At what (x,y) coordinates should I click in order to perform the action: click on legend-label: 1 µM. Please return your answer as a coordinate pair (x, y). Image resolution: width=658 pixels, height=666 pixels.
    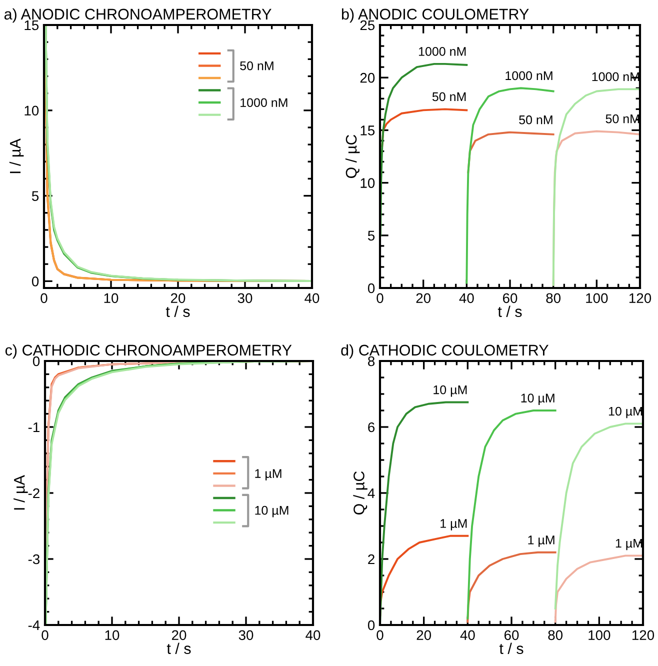
    Looking at the image, I should click on (268, 474).